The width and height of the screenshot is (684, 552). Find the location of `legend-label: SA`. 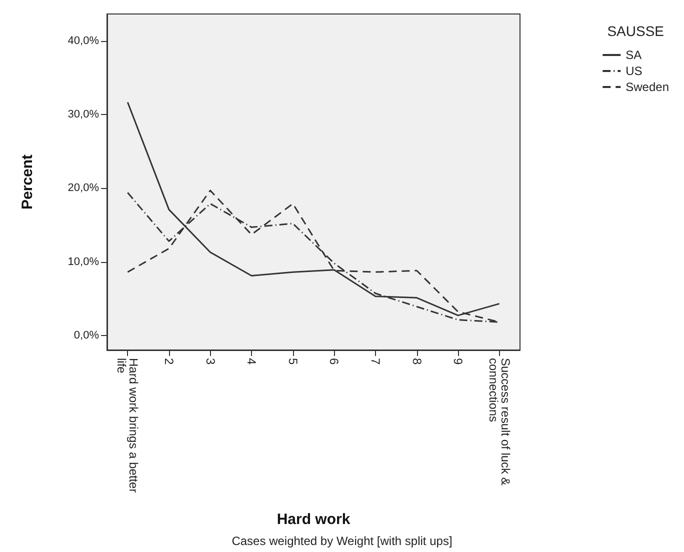

legend-label: SA is located at coordinates (634, 55).